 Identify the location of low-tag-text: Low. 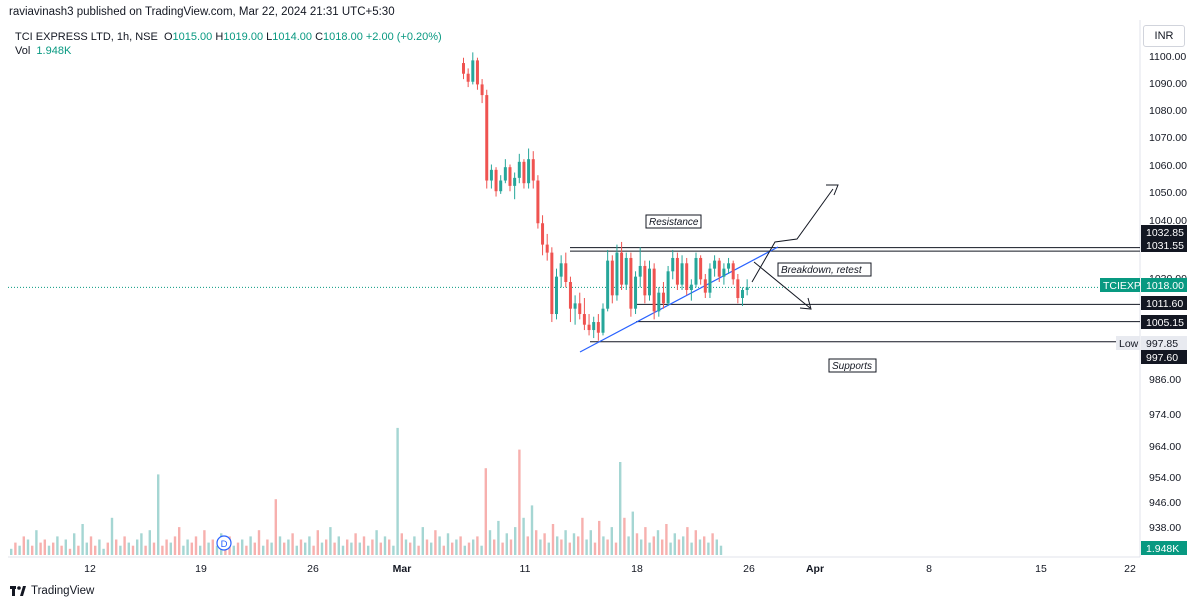
(1129, 344).